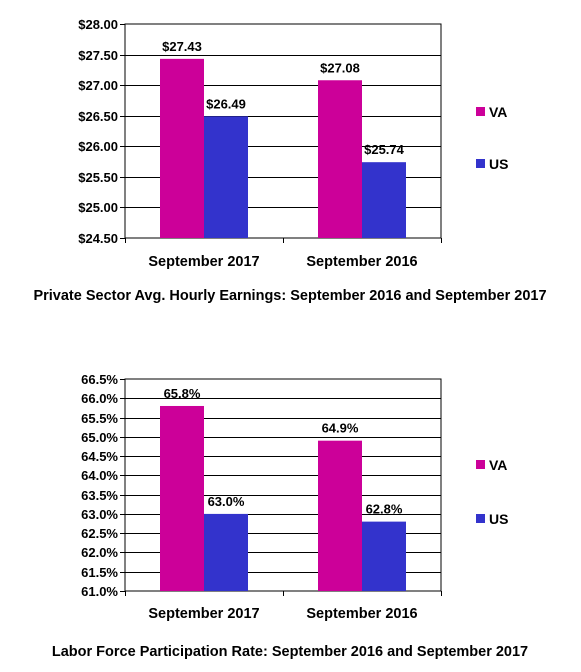 This screenshot has width=581, height=672. I want to click on y-tick-label: 64.0%, so click(99, 475).